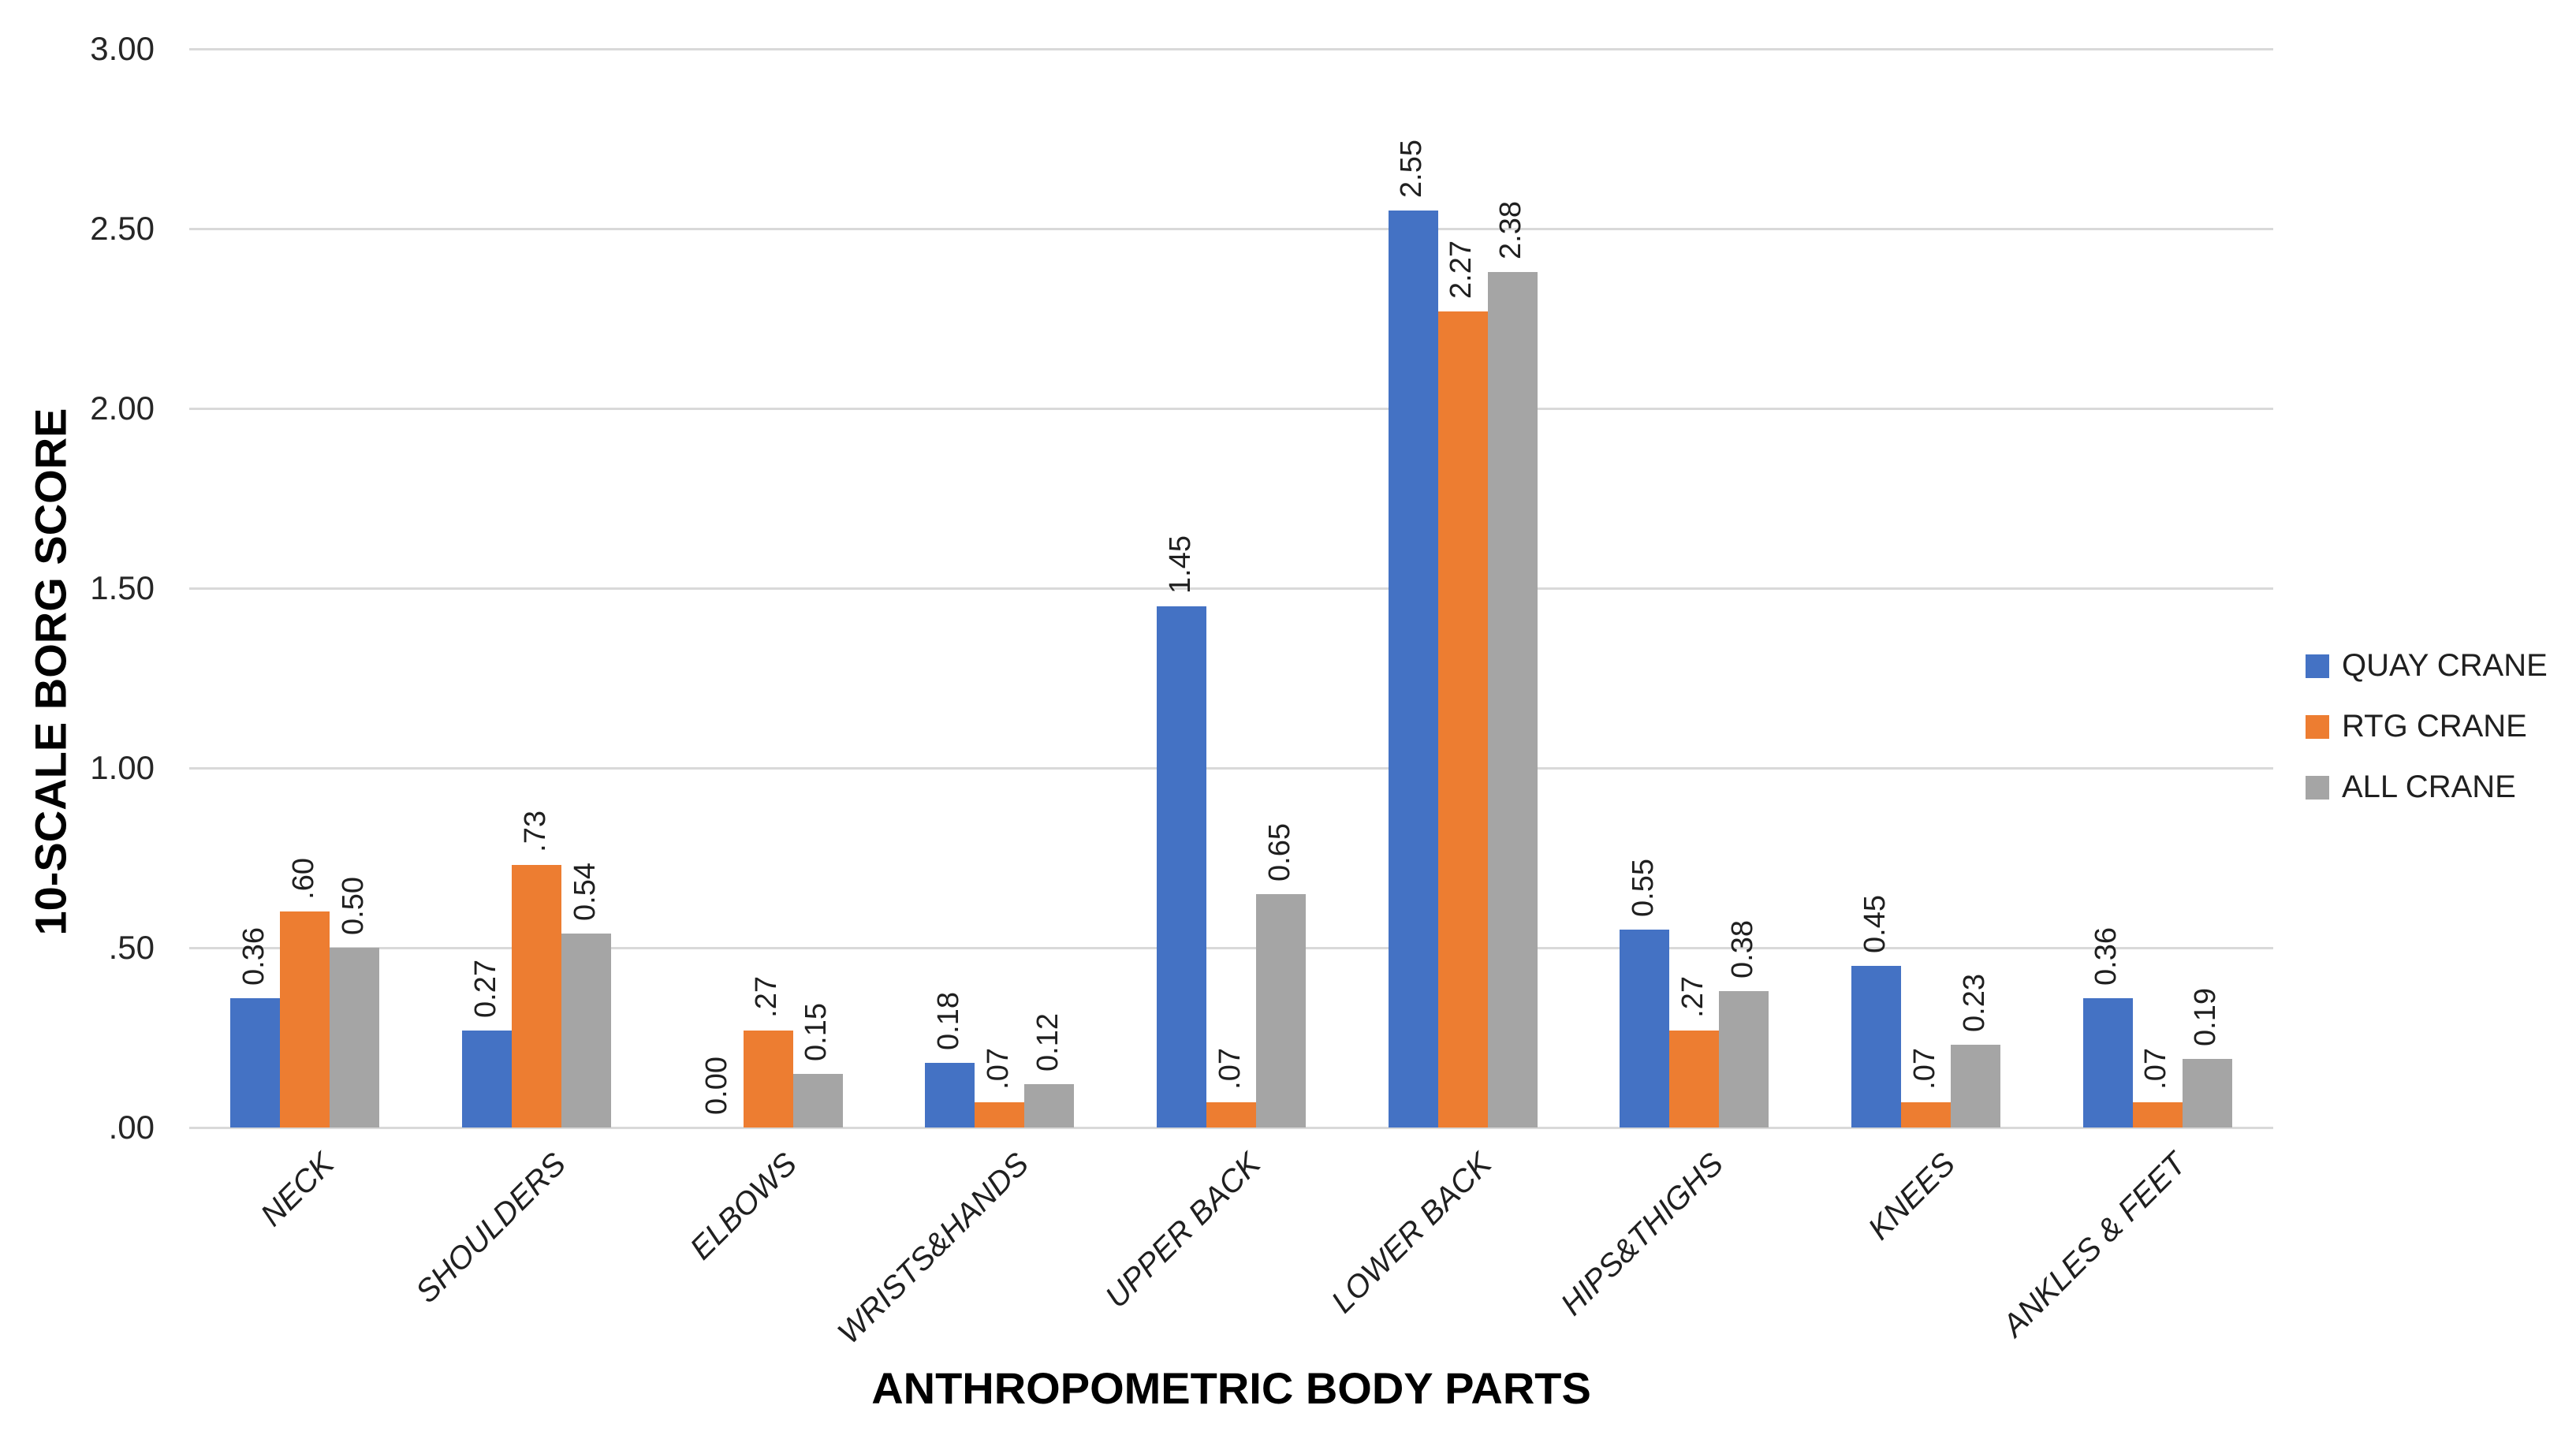 Image resolution: width=2576 pixels, height=1450 pixels. I want to click on bar-value-label: 0.15, so click(817, 1031).